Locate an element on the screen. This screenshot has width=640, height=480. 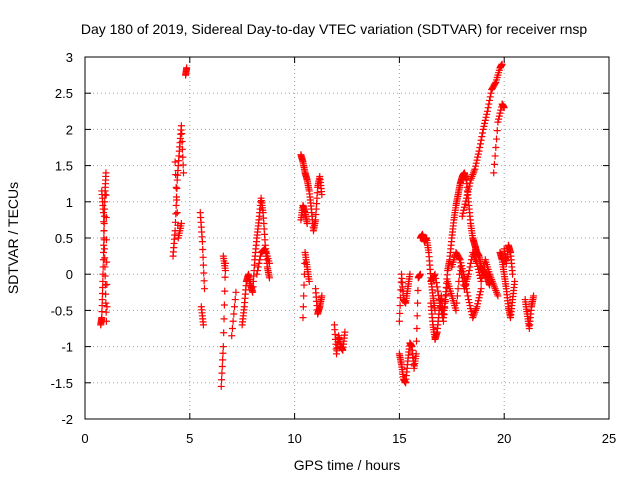
y-tick-label: 3 is located at coordinates (69, 57).